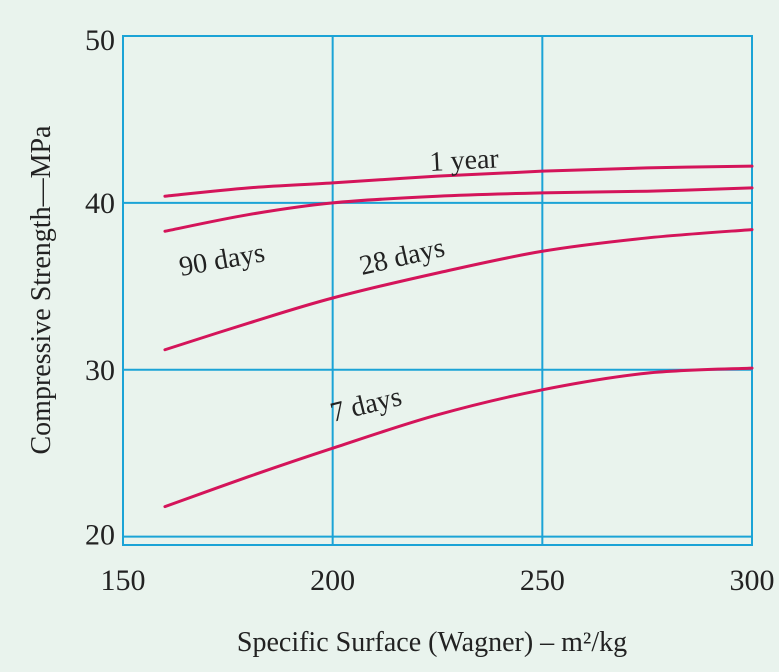  Describe the element at coordinates (222, 260) in the screenshot. I see `series-label-90-days: 90 days` at that location.